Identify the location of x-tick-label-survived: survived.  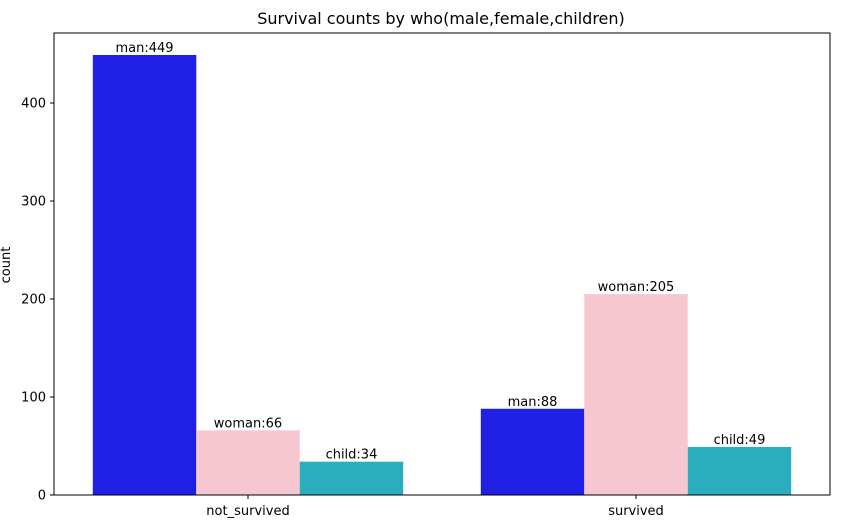
(636, 511).